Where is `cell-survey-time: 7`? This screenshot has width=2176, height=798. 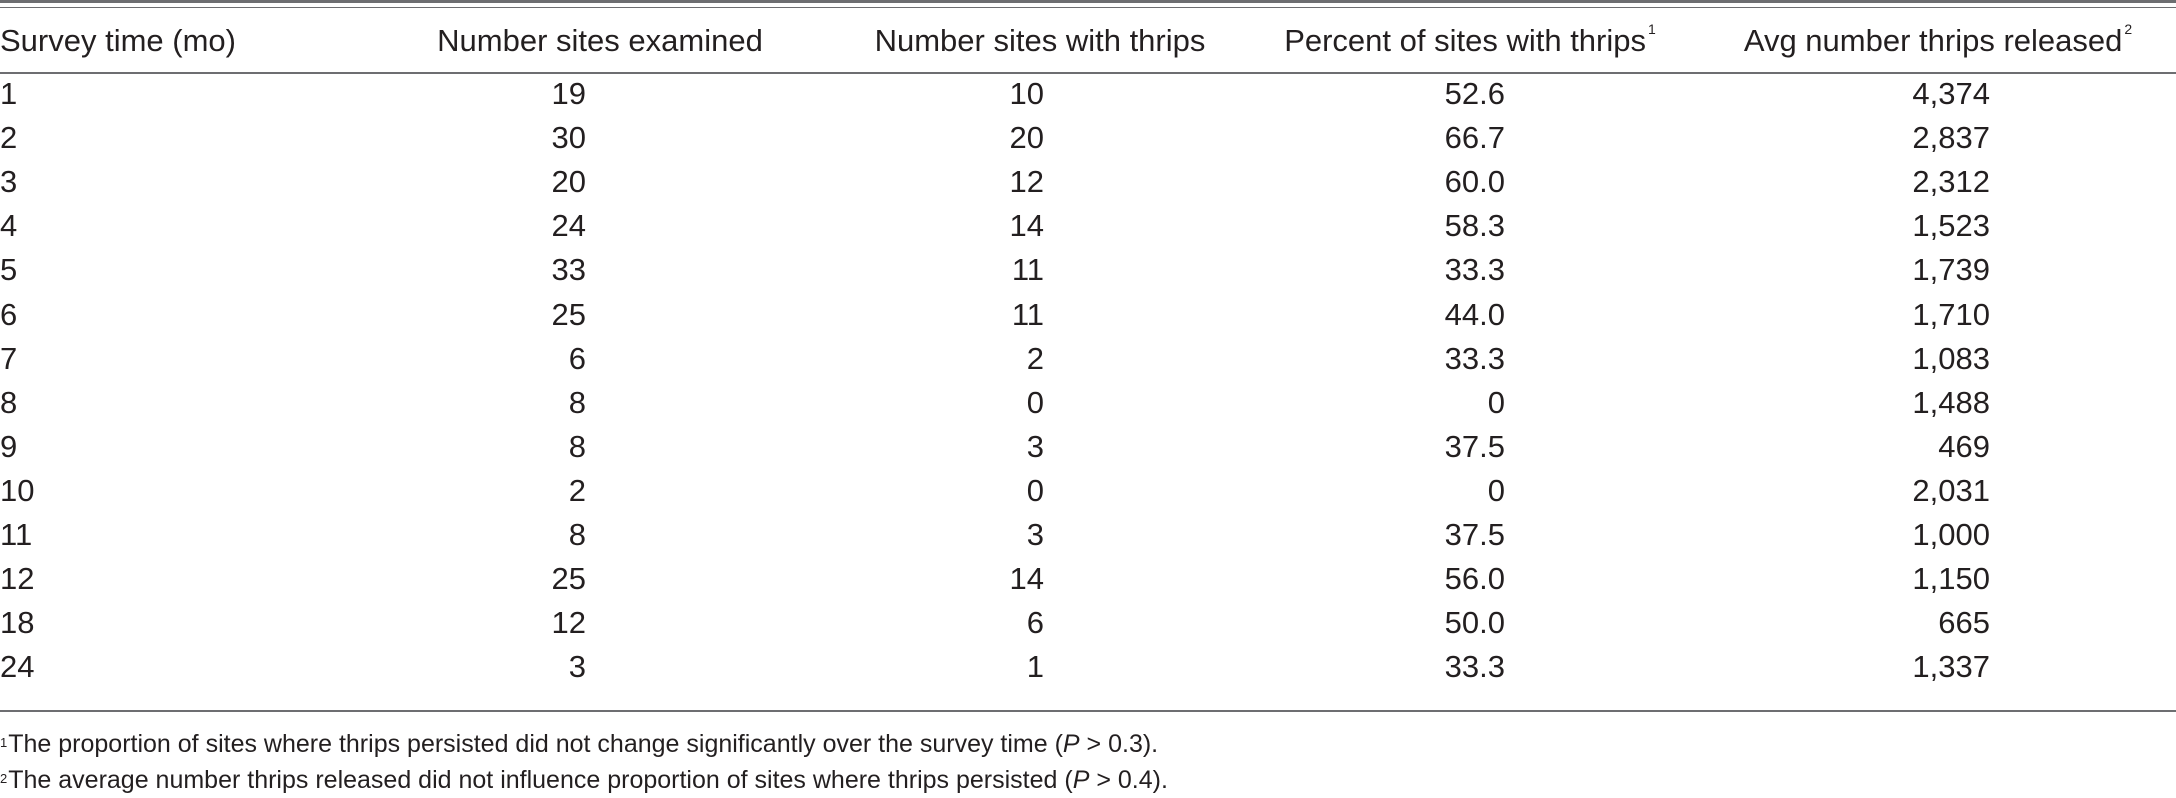
cell-survey-time: 7 is located at coordinates (9, 358).